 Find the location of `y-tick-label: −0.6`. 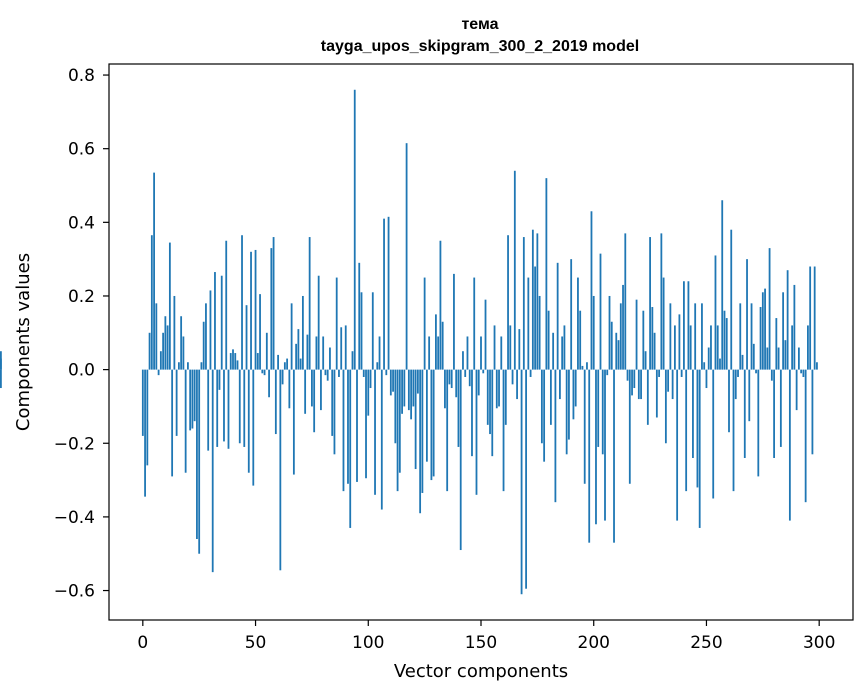

y-tick-label: −0.6 is located at coordinates (74, 592).